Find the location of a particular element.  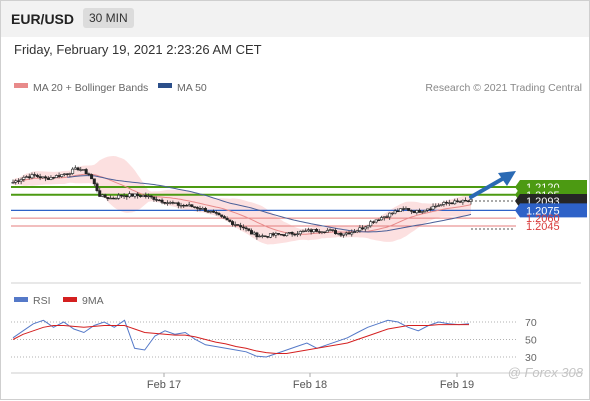

ma50-line is located at coordinates (269, 204).